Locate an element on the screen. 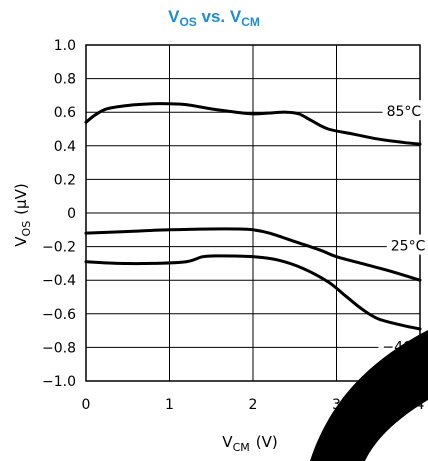 Image resolution: width=428 pixels, height=461 pixels. title-sub-cm: CM is located at coordinates (250, 22).